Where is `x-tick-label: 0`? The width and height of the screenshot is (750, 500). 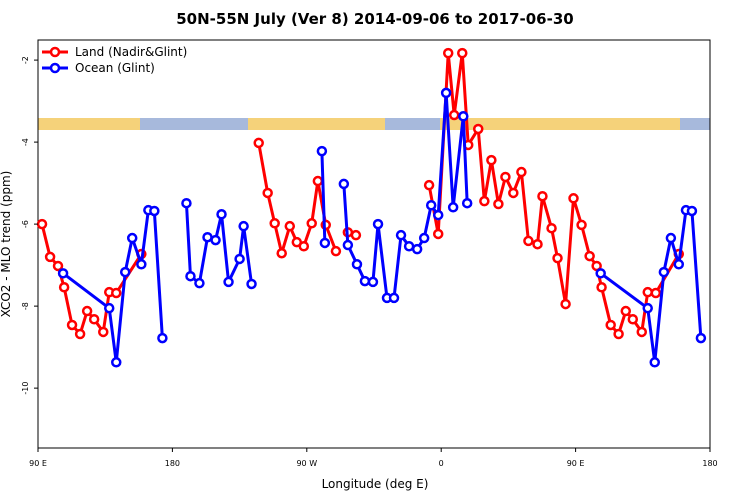 x-tick-label: 0 is located at coordinates (441, 463).